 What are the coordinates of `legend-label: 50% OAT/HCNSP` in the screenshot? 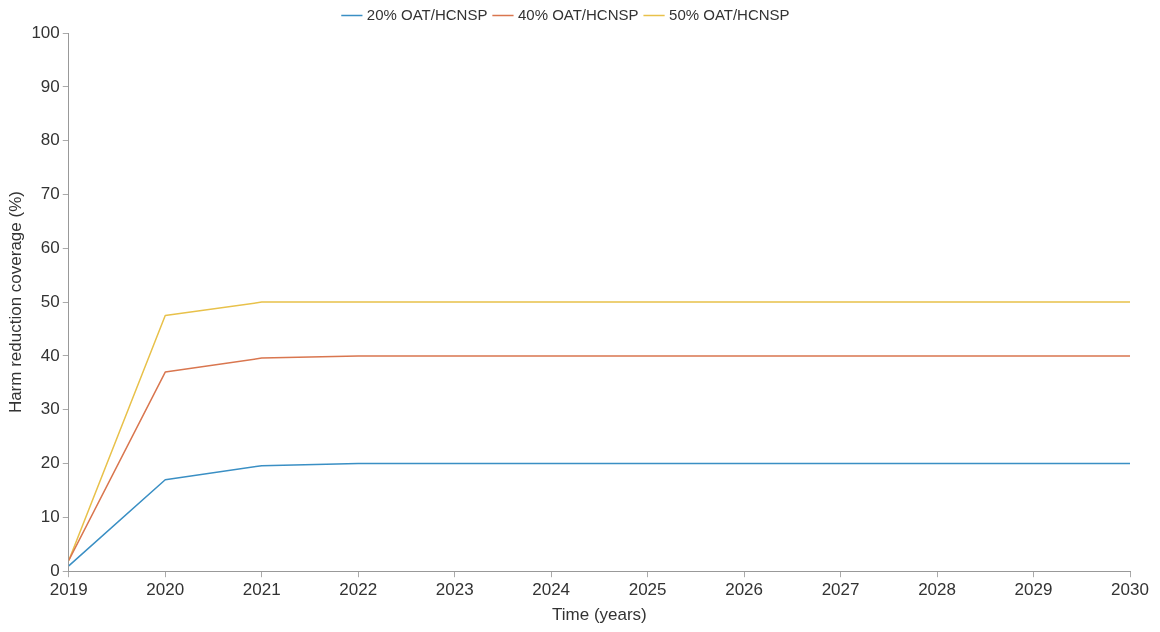 It's located at (729, 14).